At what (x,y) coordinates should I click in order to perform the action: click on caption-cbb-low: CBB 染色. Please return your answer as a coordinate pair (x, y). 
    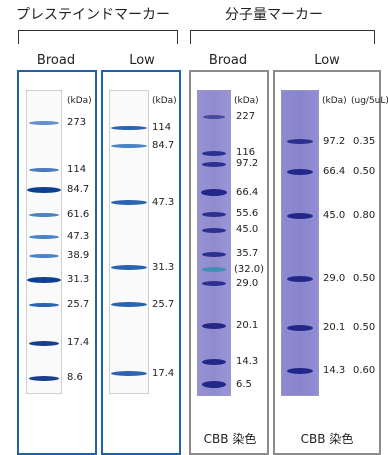
    Looking at the image, I should click on (327, 439).